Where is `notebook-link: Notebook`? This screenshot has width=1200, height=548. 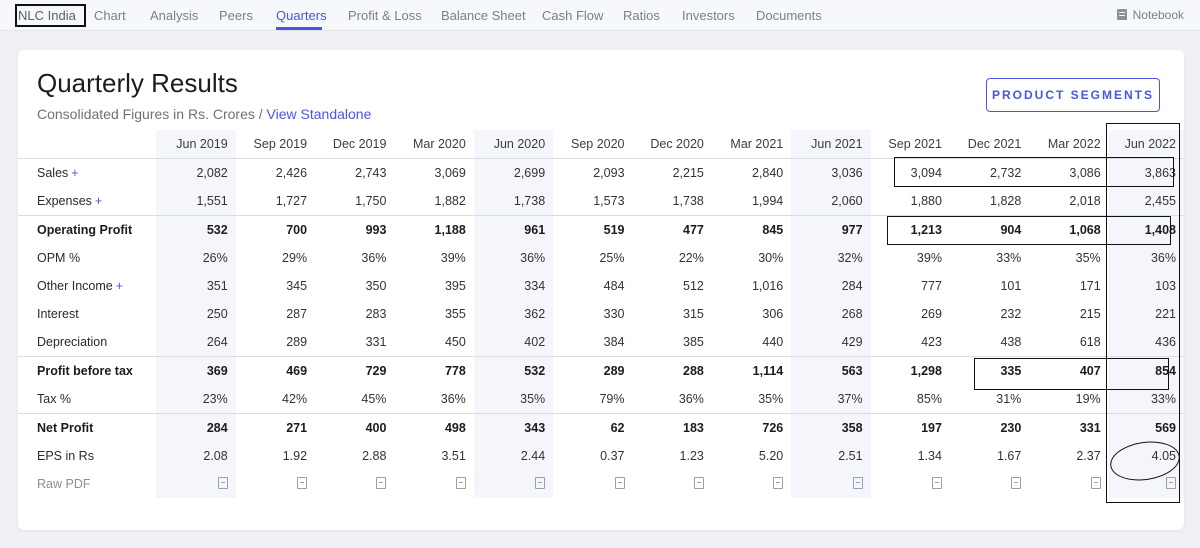 notebook-link: Notebook is located at coordinates (1150, 15).